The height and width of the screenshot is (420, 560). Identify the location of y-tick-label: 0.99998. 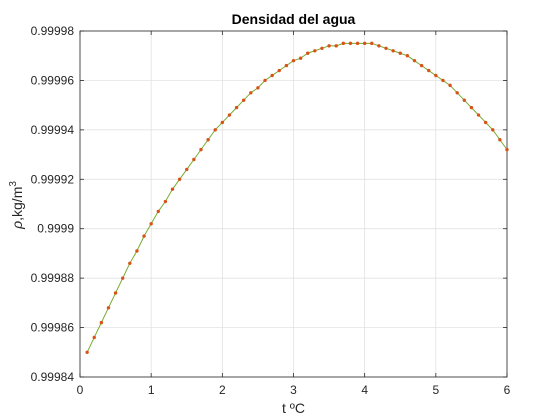
(53, 31).